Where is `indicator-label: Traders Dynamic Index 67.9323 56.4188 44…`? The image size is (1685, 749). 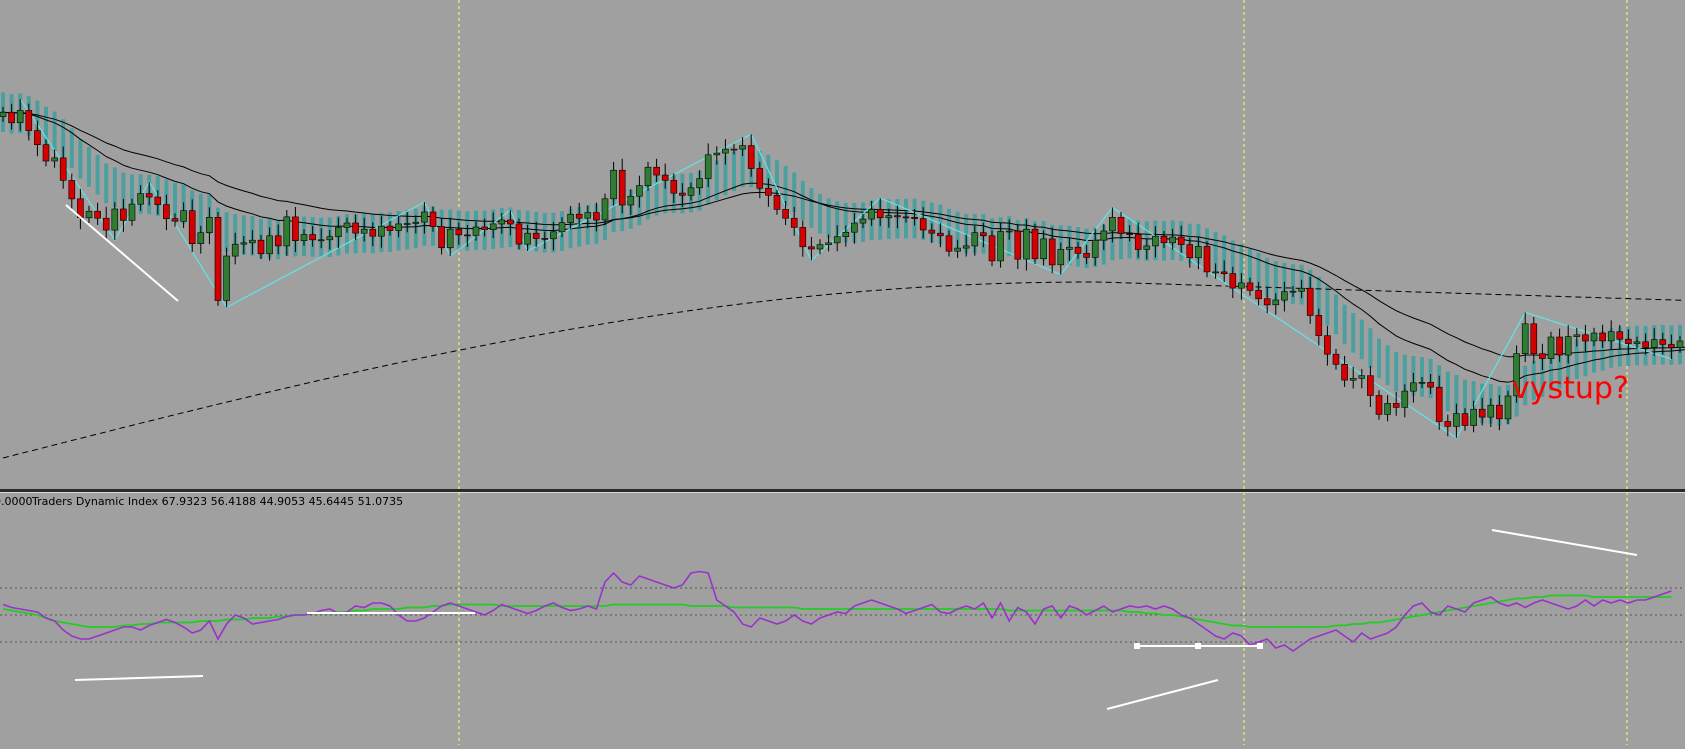 indicator-label: Traders Dynamic Index 67.9323 56.4188 44… is located at coordinates (217, 501).